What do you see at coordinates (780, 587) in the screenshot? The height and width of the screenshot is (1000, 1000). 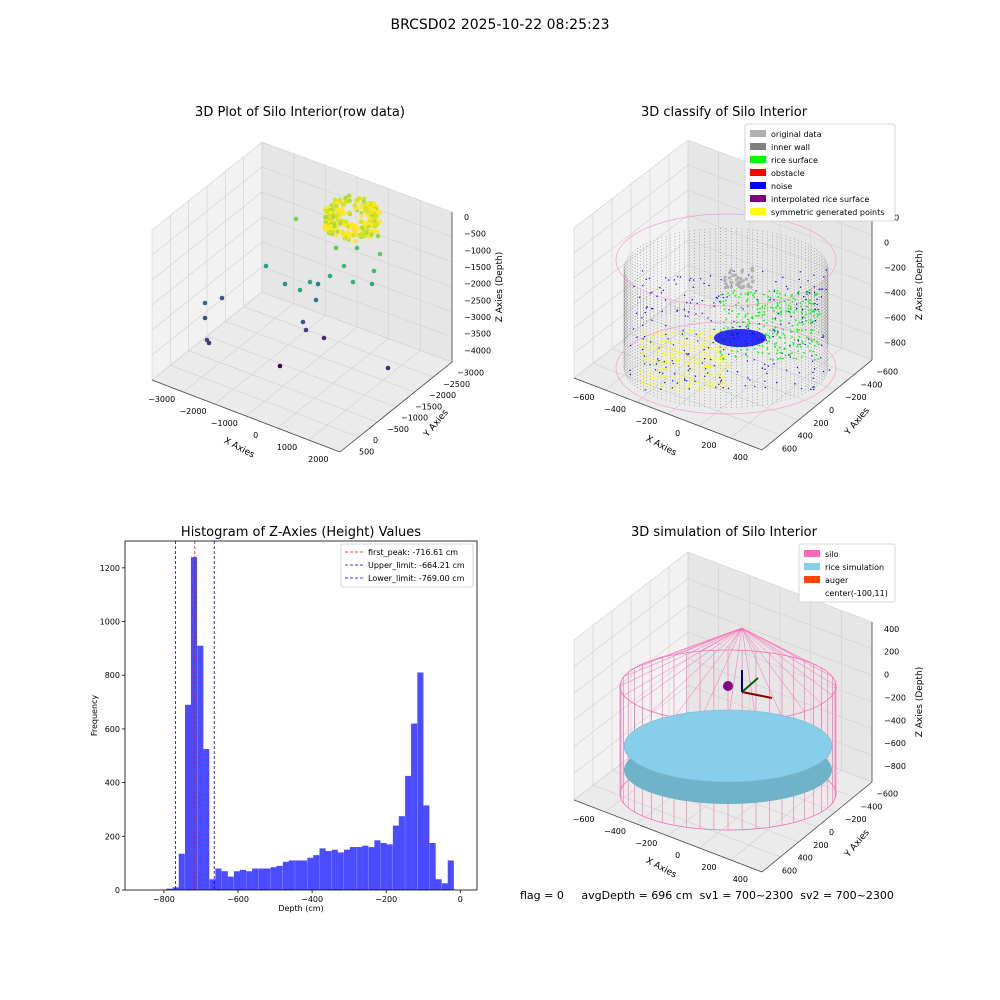 I see `simulation-grid-line` at bounding box center [780, 587].